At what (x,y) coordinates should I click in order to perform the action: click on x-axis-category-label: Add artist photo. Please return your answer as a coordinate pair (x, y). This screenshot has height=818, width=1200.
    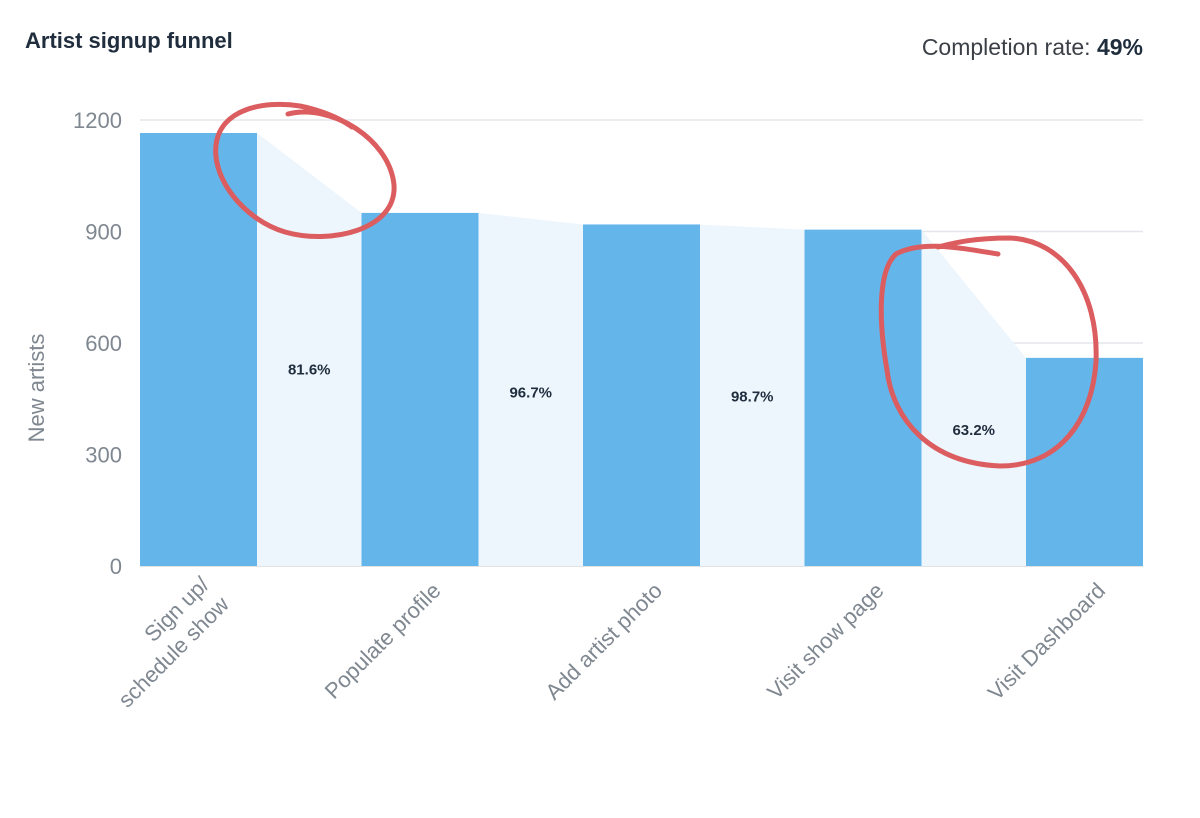
    Looking at the image, I should click on (603, 641).